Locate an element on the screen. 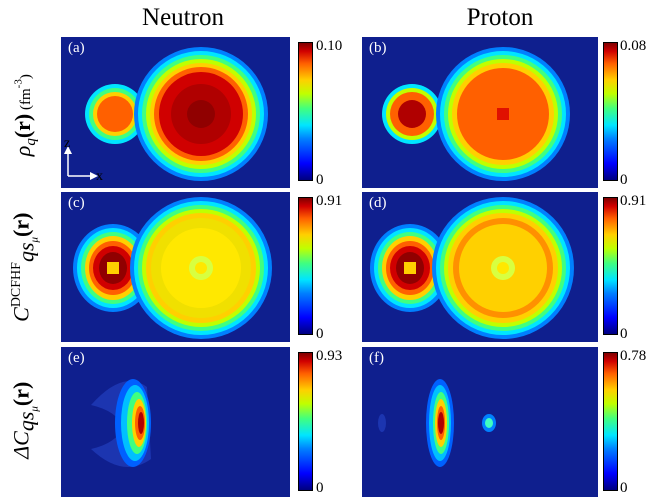  axes-indicator: z x is located at coordinates (84, 160).